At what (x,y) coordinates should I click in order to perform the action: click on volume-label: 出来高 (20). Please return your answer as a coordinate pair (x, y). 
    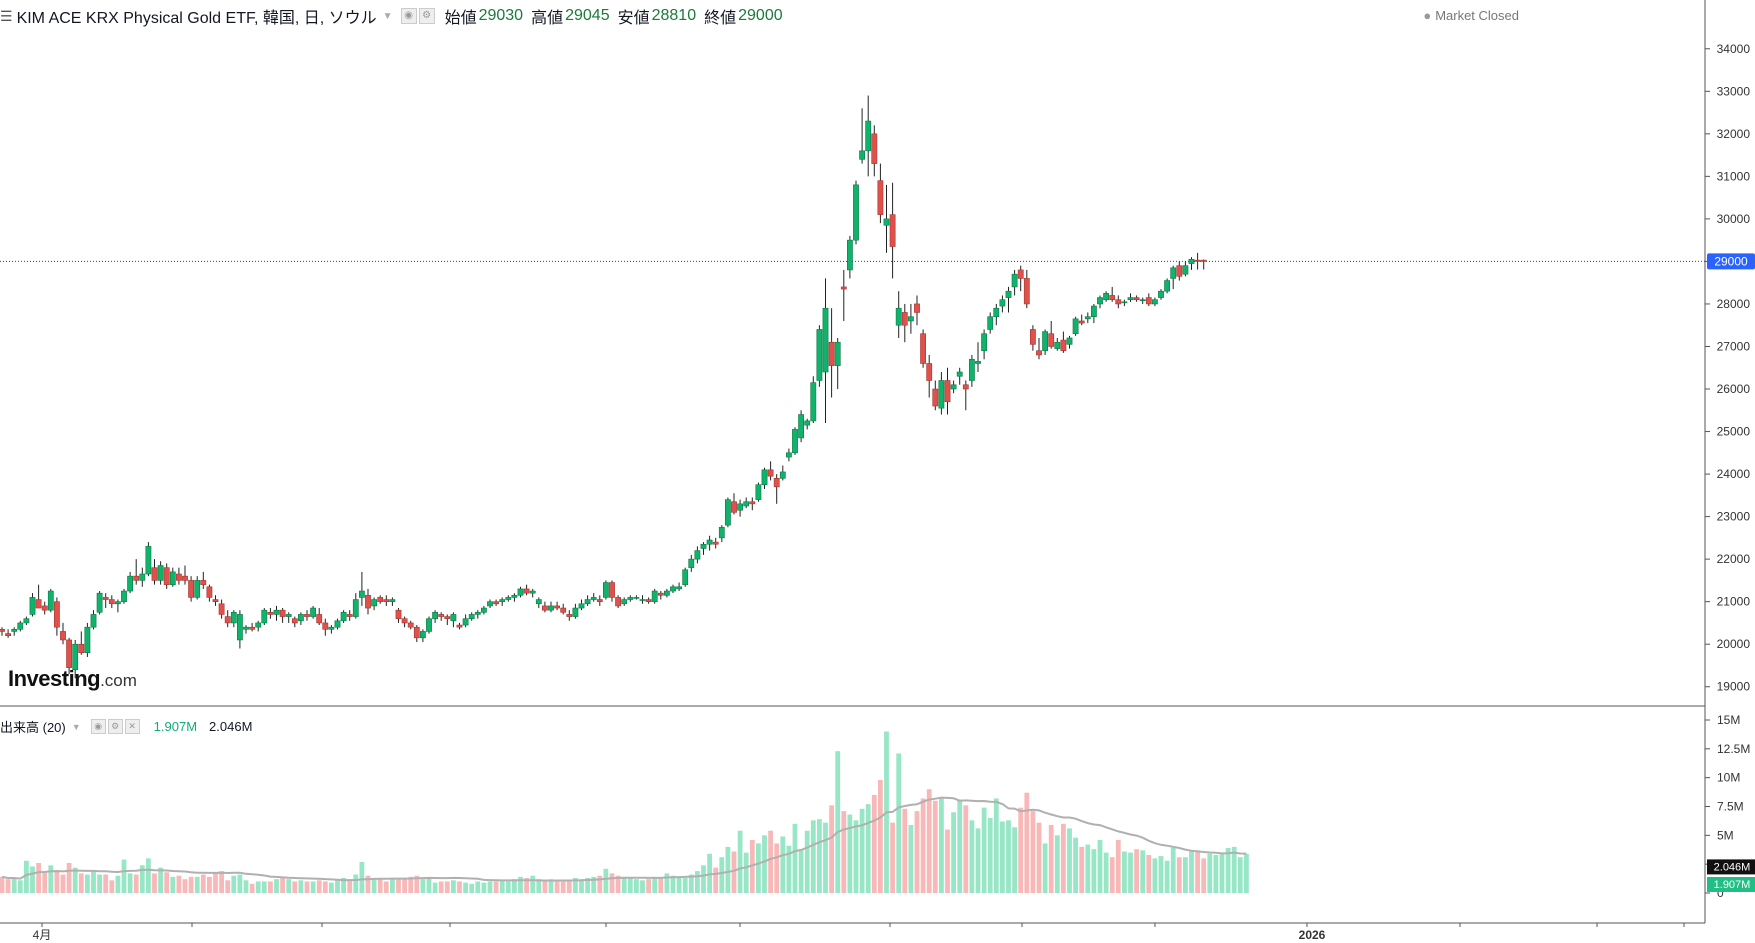
    Looking at the image, I should click on (33, 727).